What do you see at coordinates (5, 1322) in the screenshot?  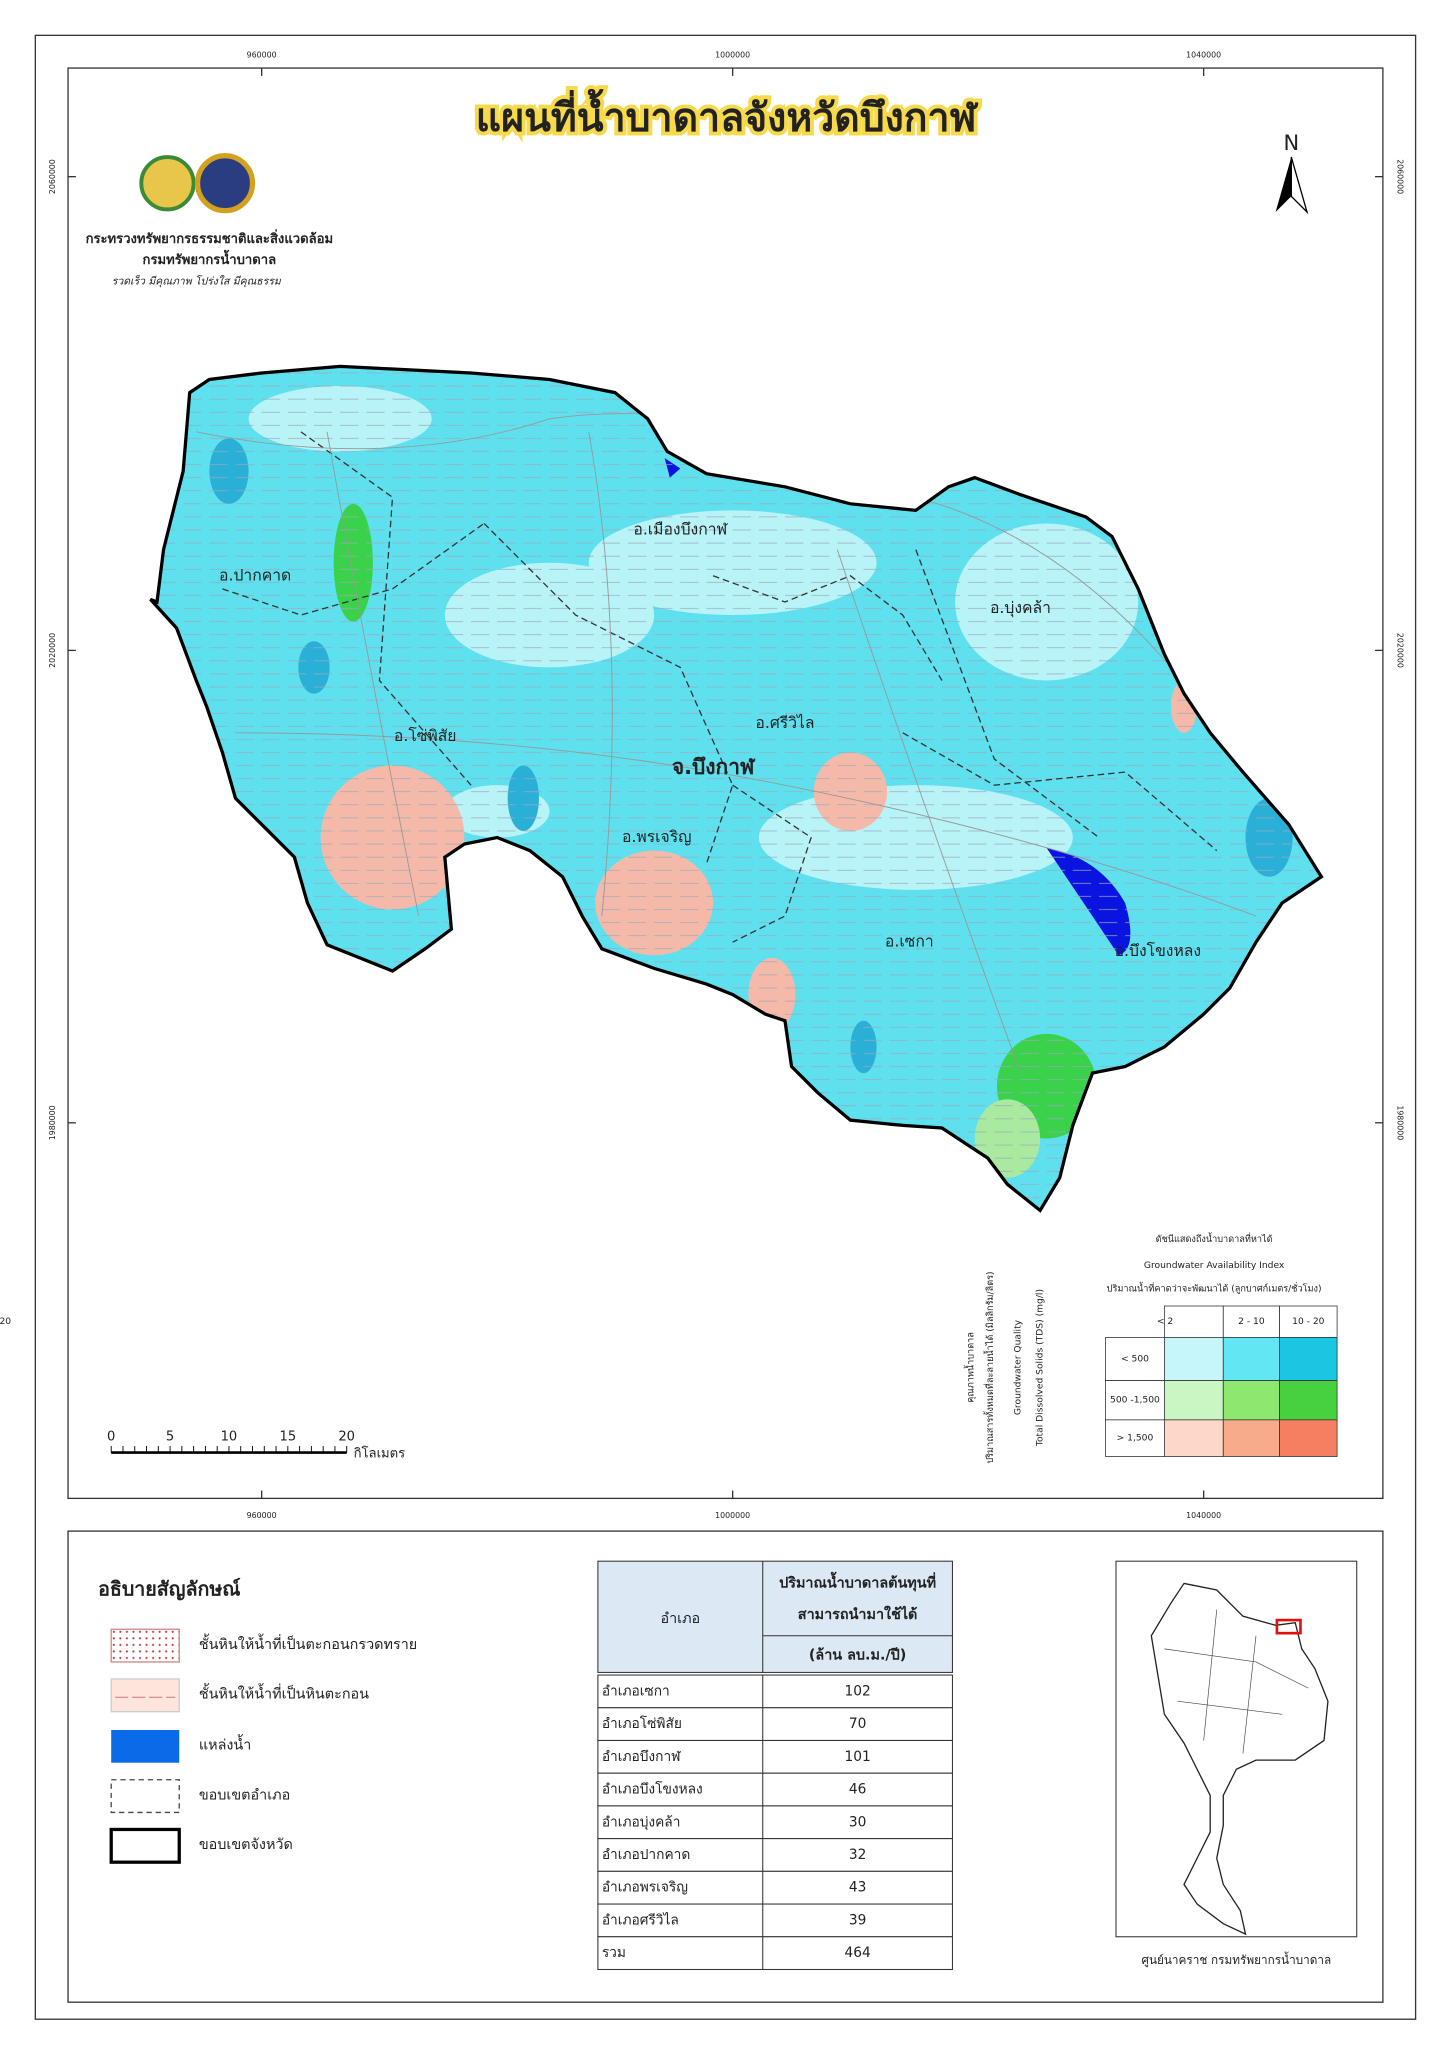 I see `yield-class: > 20` at bounding box center [5, 1322].